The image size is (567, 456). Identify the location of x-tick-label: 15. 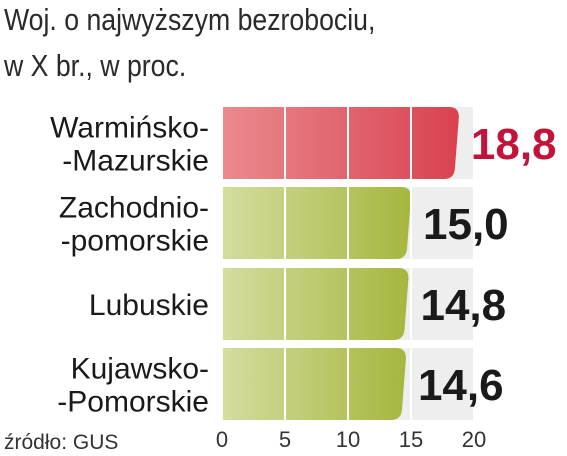
(411, 439).